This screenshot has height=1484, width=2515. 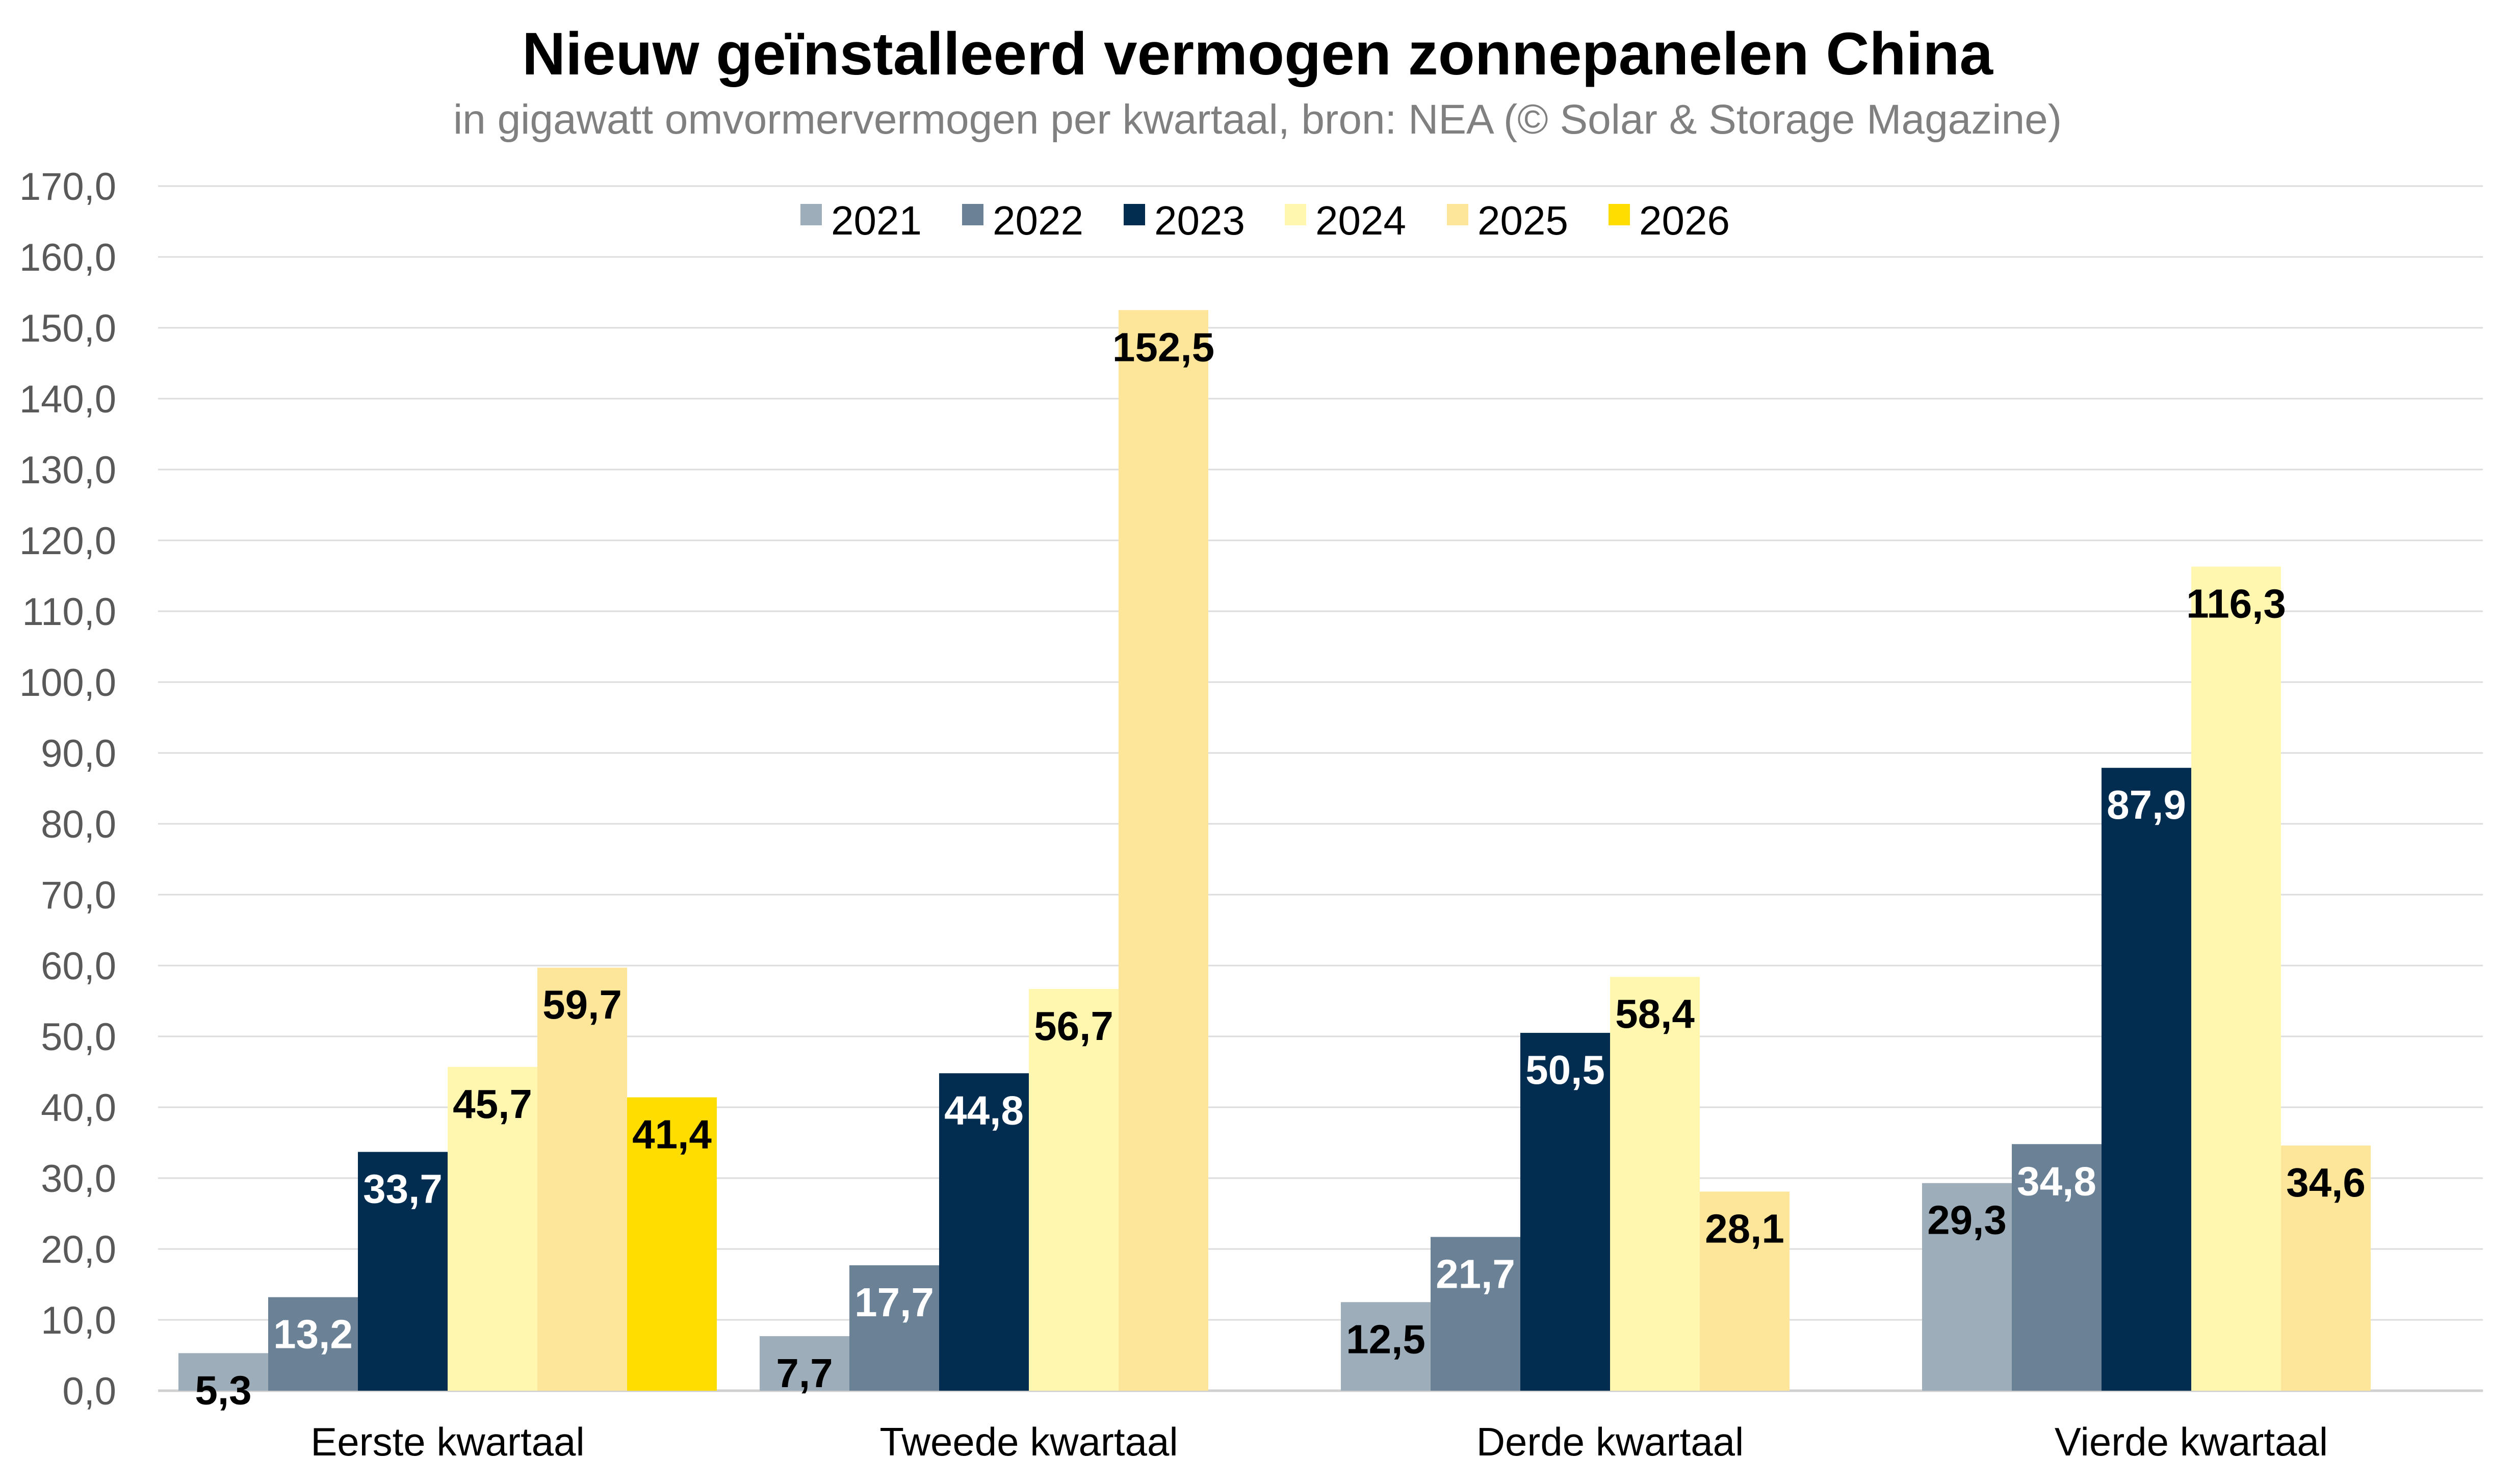 I want to click on data-label: 152,5, so click(x=1163, y=347).